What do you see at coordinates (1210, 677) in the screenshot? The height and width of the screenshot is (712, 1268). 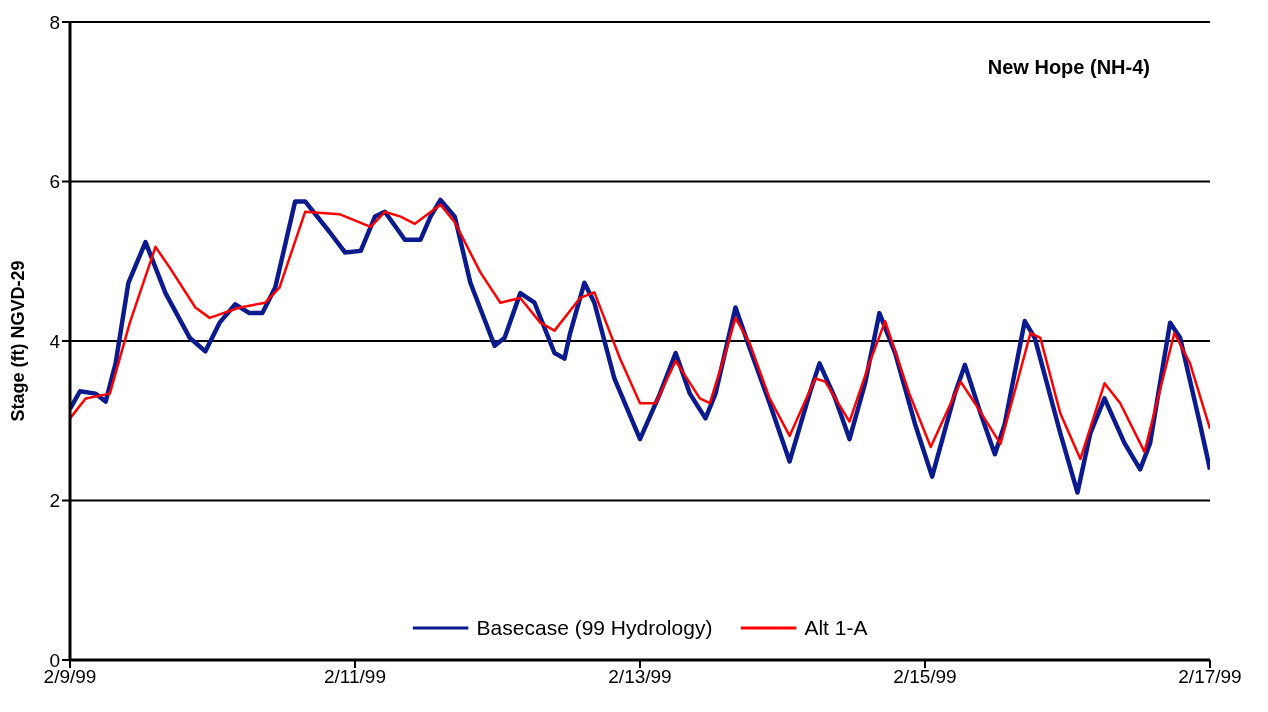 I see `x-tick-label: 2/17/99` at bounding box center [1210, 677].